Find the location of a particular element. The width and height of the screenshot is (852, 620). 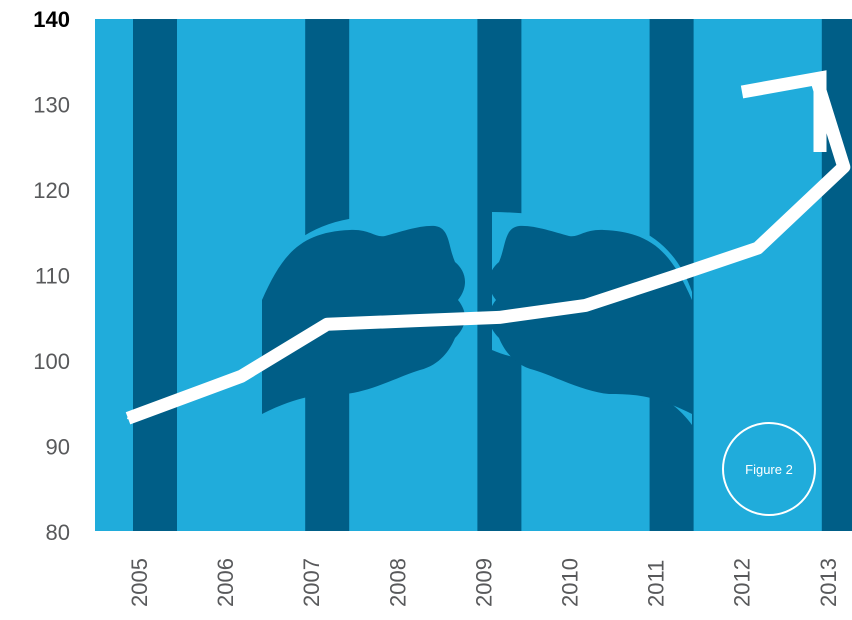

right-fist is located at coordinates (590, 319).